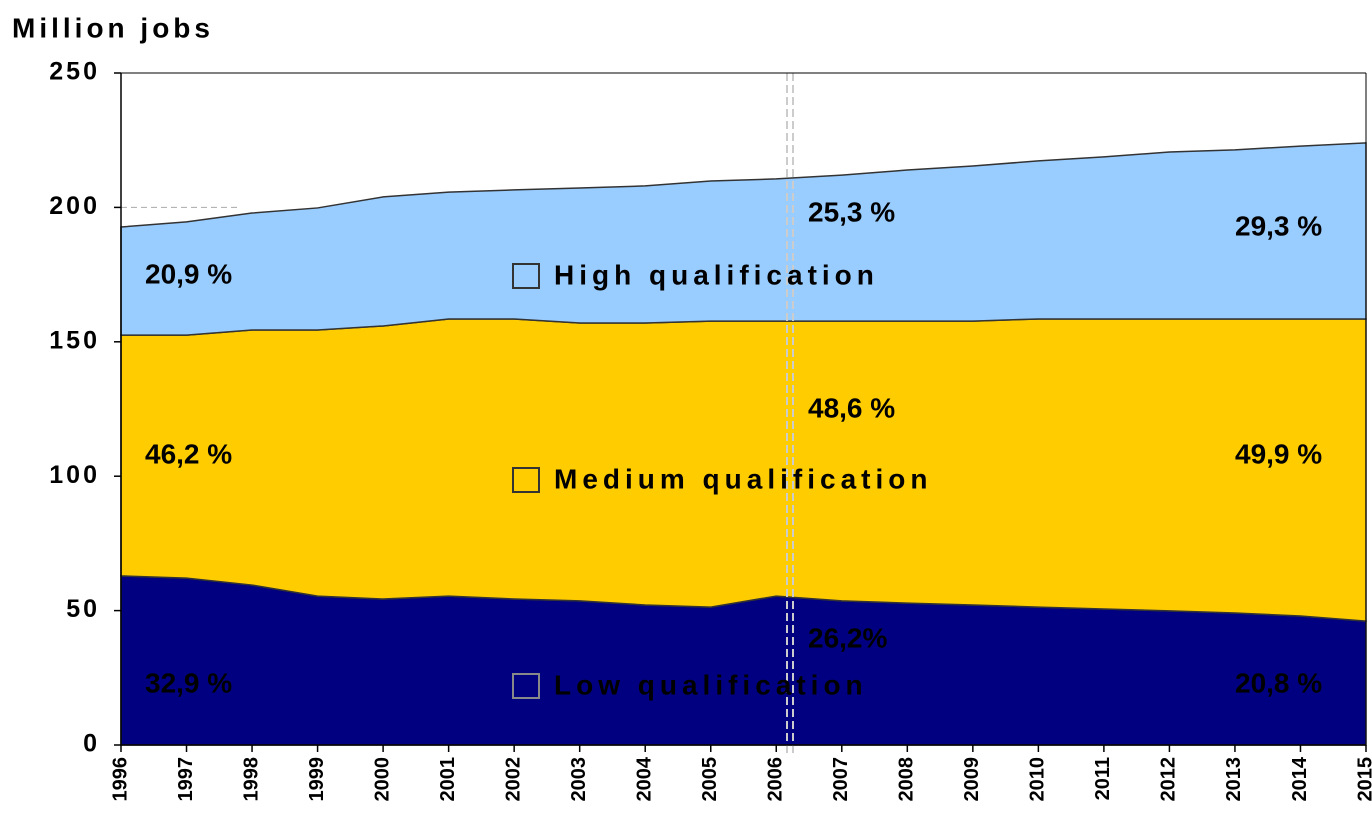 The height and width of the screenshot is (830, 1372). What do you see at coordinates (710, 779) in the screenshot?
I see `x-tick-label: 2005` at bounding box center [710, 779].